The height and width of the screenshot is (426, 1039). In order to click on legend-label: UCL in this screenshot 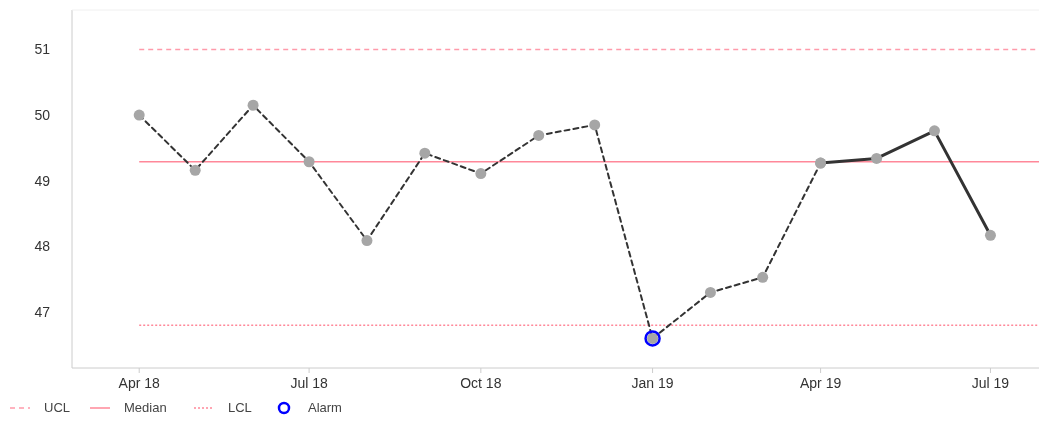, I will do `click(57, 407)`.